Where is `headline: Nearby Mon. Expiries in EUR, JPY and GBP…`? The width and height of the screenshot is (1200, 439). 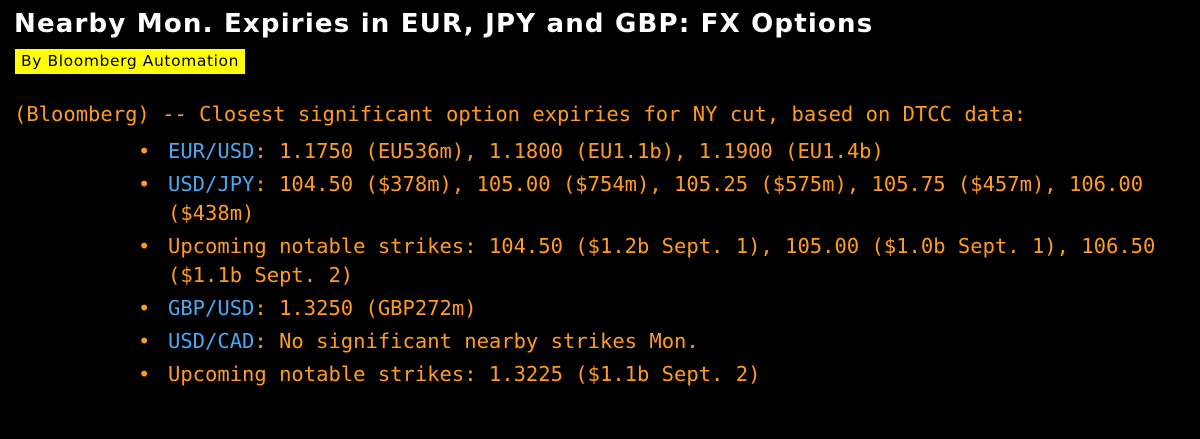 headline: Nearby Mon. Expiries in EUR, JPY and GBP… is located at coordinates (444, 24).